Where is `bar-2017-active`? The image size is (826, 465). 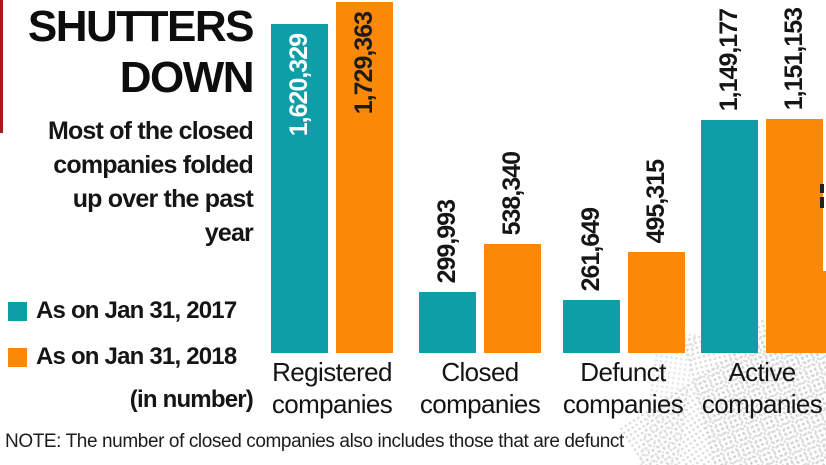
bar-2017-active is located at coordinates (729, 236).